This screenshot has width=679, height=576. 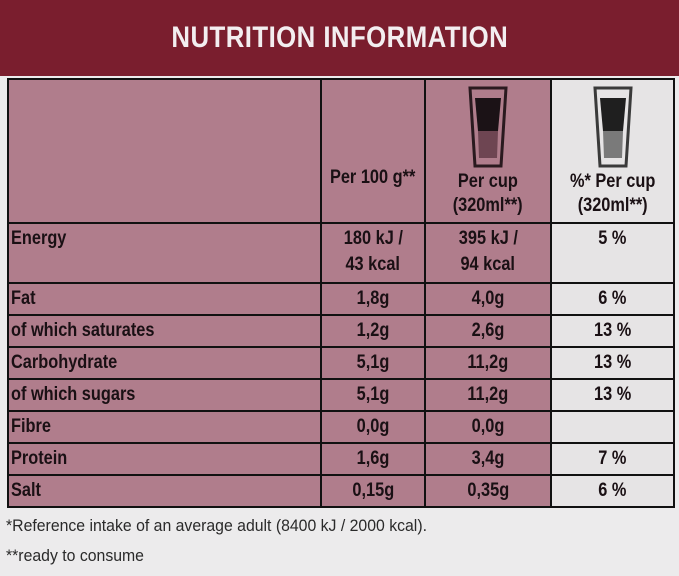 What do you see at coordinates (373, 491) in the screenshot?
I see `value-salt-per100: 0,15g` at bounding box center [373, 491].